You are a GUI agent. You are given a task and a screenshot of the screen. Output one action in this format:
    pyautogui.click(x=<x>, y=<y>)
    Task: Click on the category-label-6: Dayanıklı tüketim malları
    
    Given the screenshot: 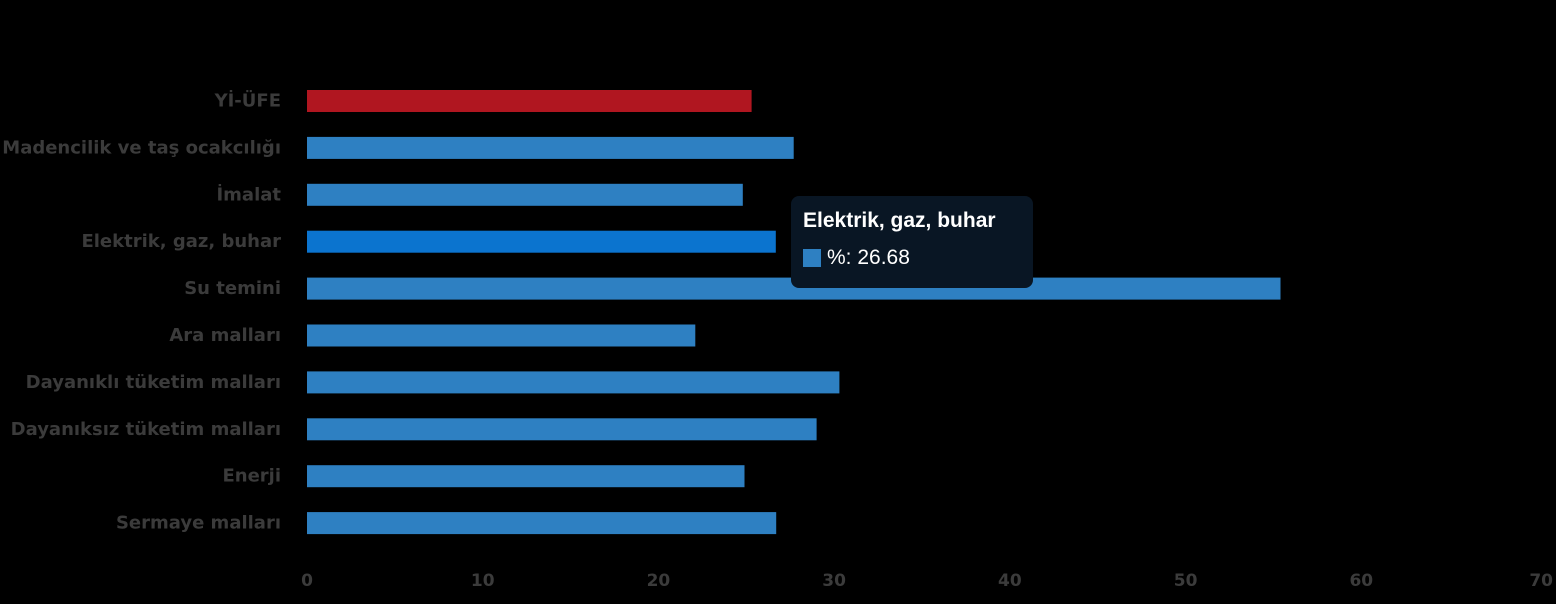 What is the action you would take?
    pyautogui.click(x=153, y=382)
    